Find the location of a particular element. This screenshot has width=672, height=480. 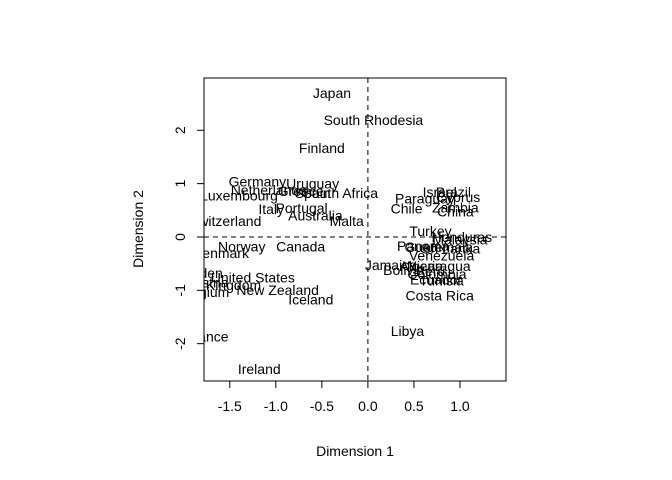

point-label: Australia is located at coordinates (315, 216).